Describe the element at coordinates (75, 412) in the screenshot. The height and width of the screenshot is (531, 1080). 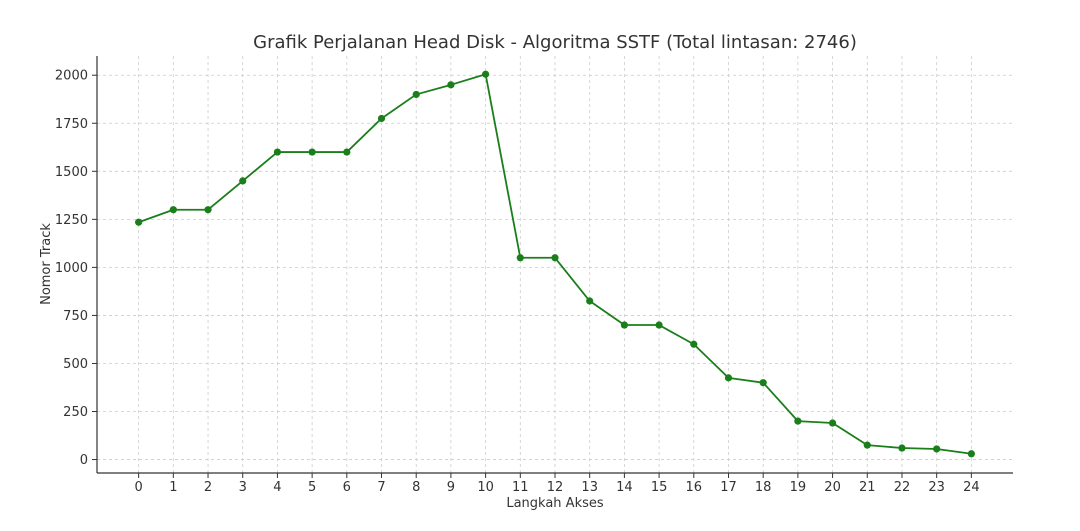
I see `y-tick-label: 250` at that location.